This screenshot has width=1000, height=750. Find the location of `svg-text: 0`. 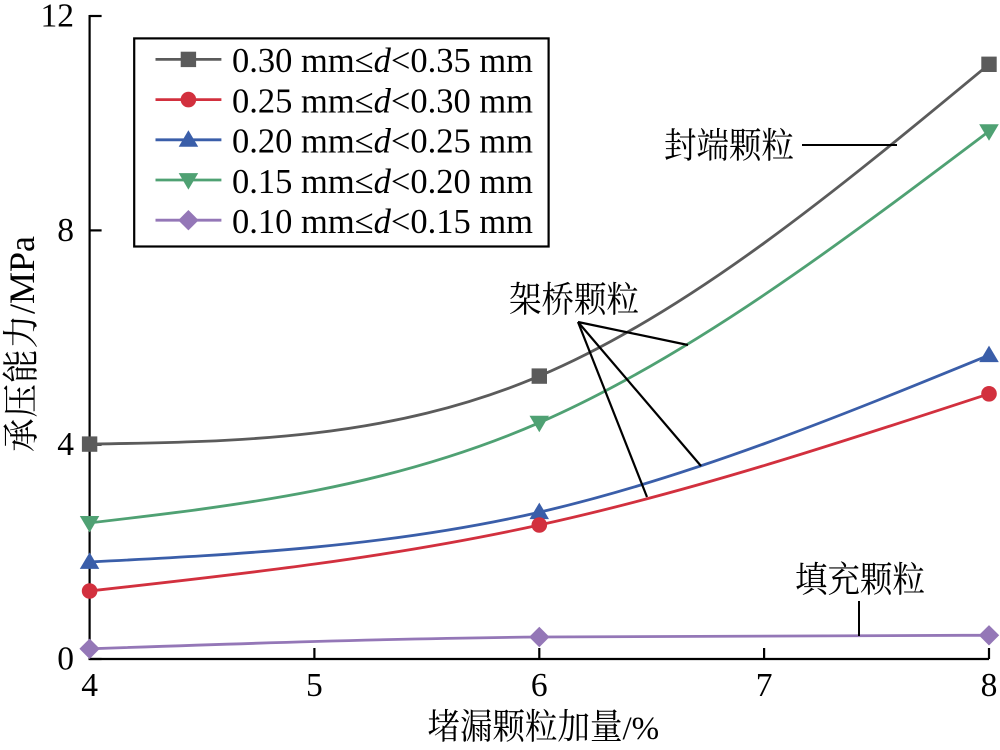

svg-text: 0 is located at coordinates (65, 659).